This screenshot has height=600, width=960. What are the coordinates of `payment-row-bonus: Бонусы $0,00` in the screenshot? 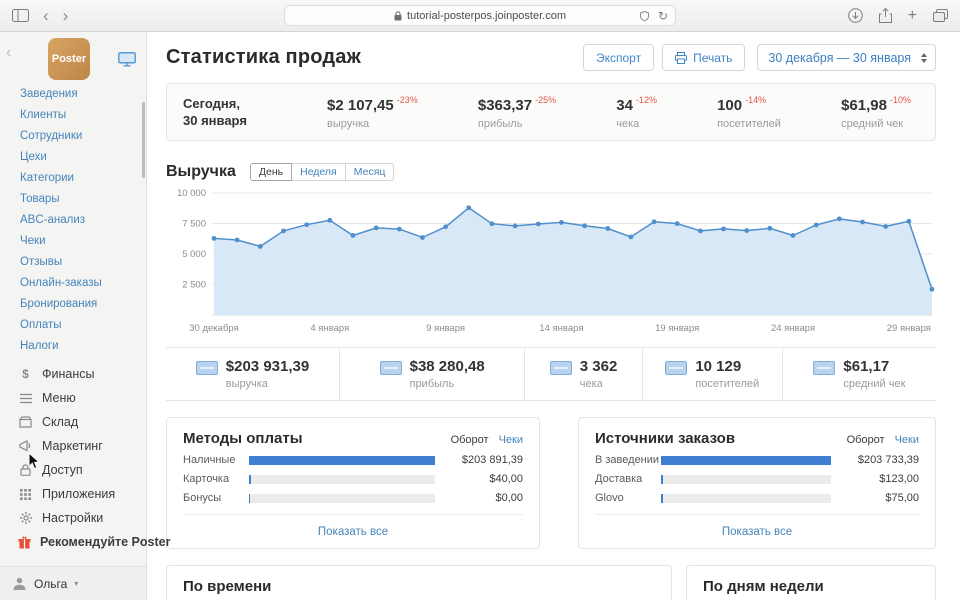 It's located at (353, 498).